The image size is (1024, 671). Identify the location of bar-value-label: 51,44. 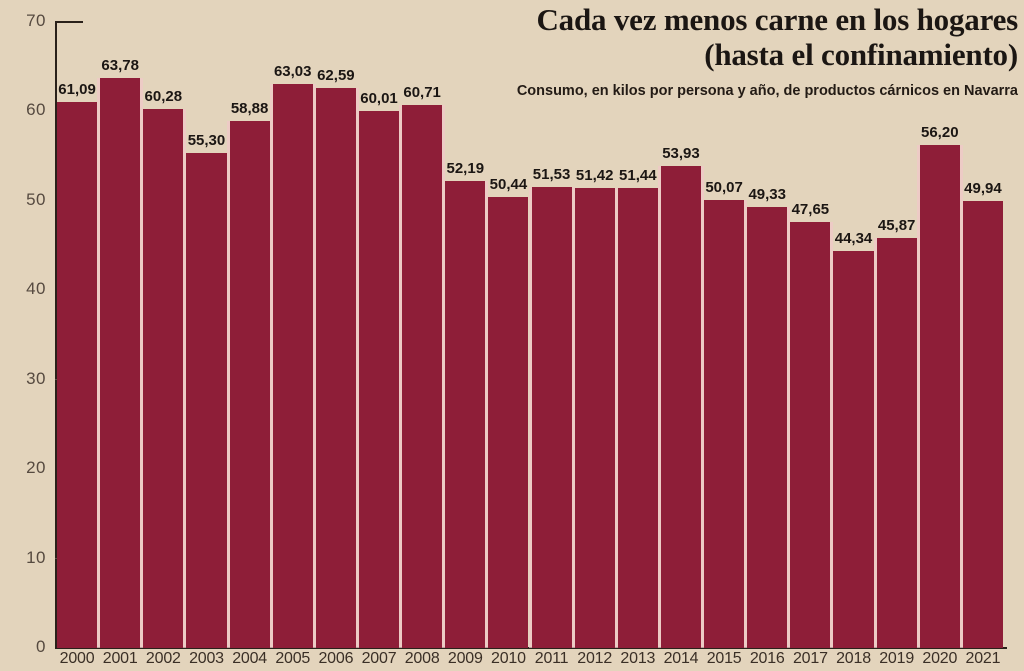
(638, 175).